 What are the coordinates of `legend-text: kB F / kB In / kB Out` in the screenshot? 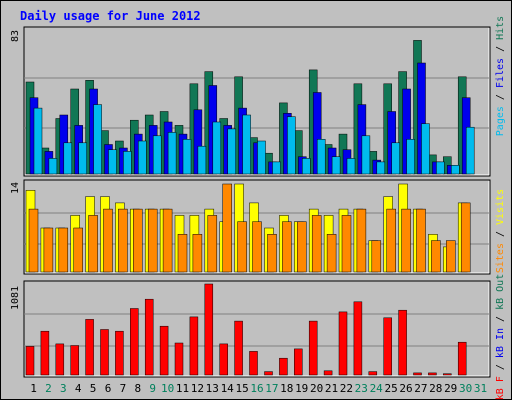 It's located at (500, 337).